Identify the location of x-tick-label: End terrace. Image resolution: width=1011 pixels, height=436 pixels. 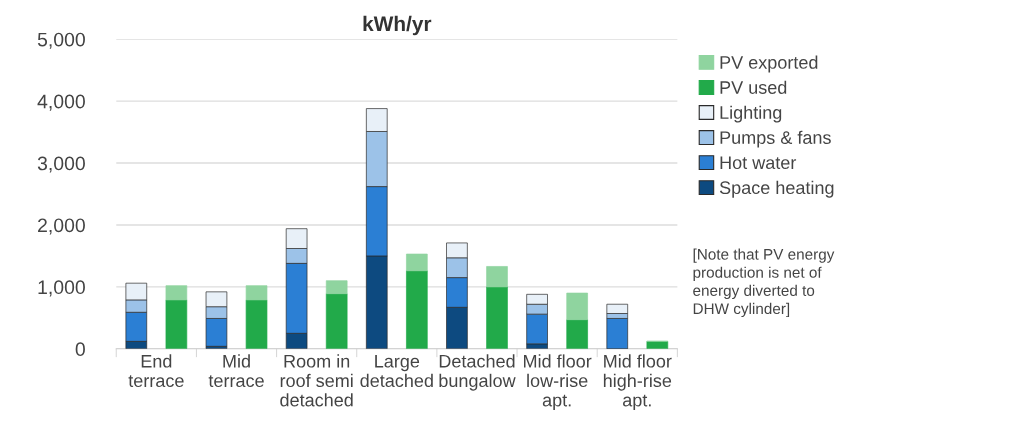
(156, 371).